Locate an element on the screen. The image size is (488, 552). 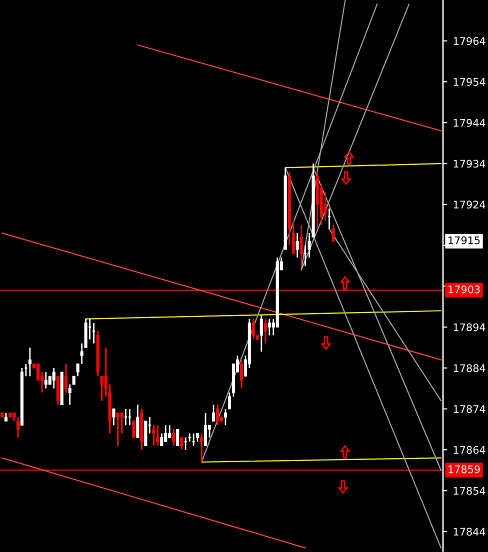
y-tick-label: 17964 is located at coordinates (470, 41).